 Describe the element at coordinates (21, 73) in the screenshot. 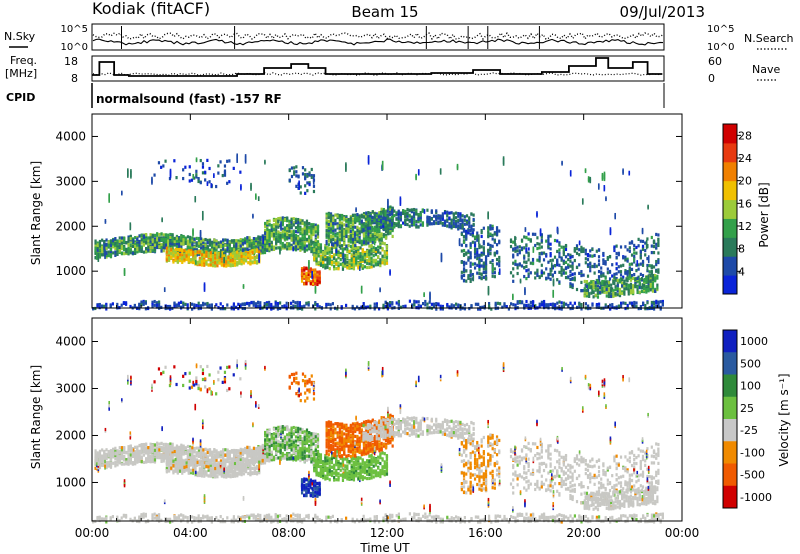

I see `freq-unit: [MHz]` at that location.